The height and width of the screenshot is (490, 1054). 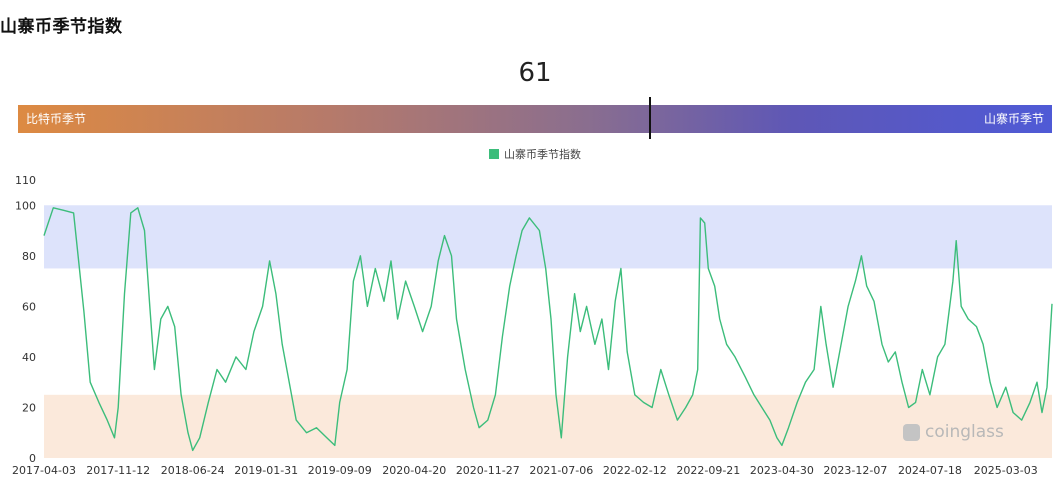 What do you see at coordinates (635, 470) in the screenshot?
I see `x-tick-label: 2022-02-12` at bounding box center [635, 470].